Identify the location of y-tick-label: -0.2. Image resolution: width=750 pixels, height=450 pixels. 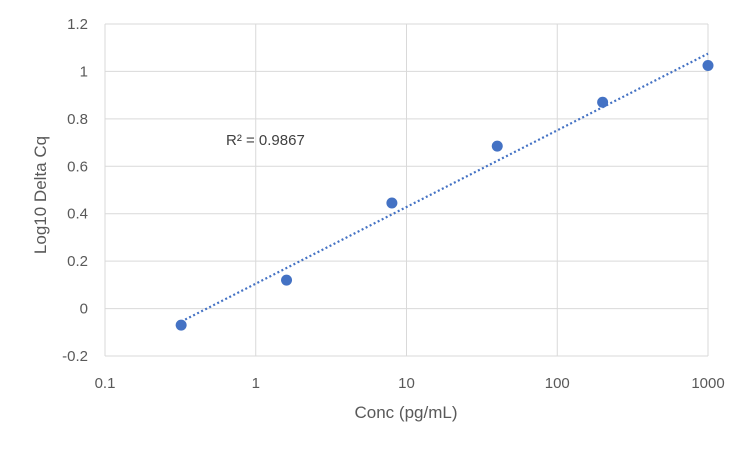
(75, 356).